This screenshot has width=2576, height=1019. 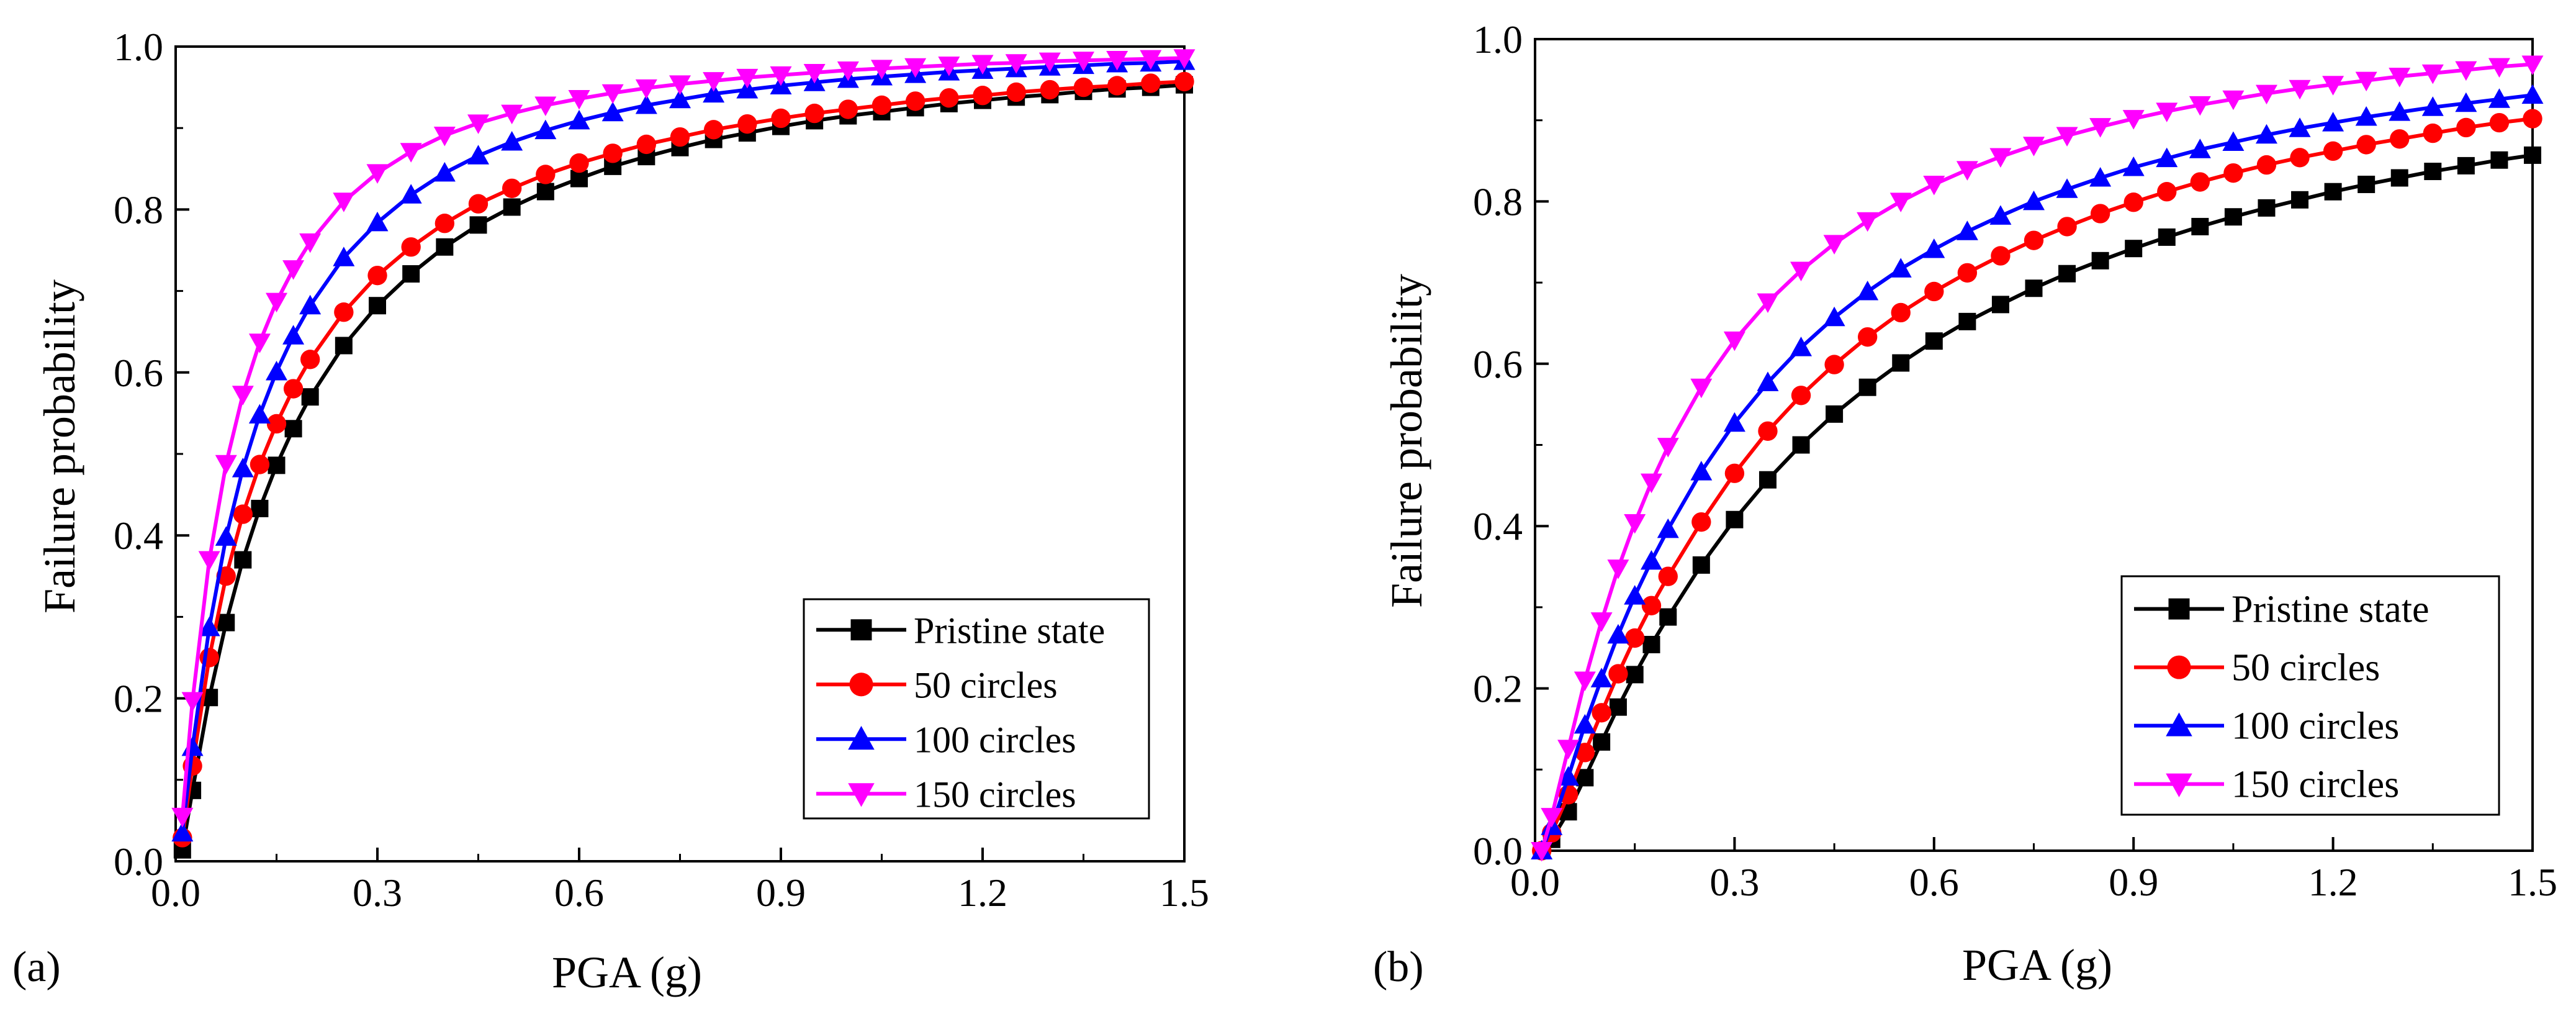 I want to click on x-tick-label: 1.2, so click(x=2333, y=882).